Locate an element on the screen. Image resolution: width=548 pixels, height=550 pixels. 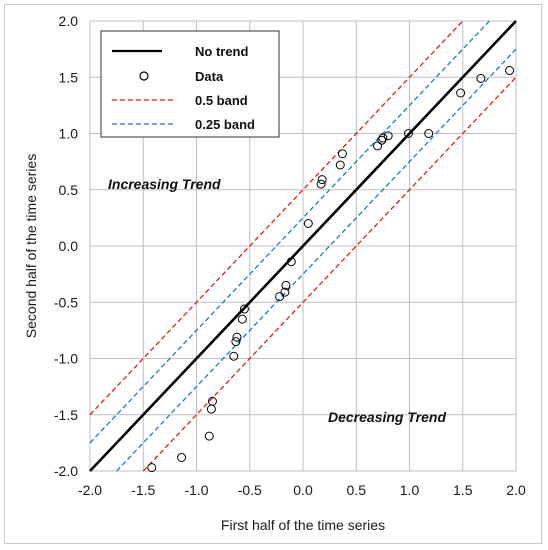
y-tick-label: -0.5 is located at coordinates (66, 302).